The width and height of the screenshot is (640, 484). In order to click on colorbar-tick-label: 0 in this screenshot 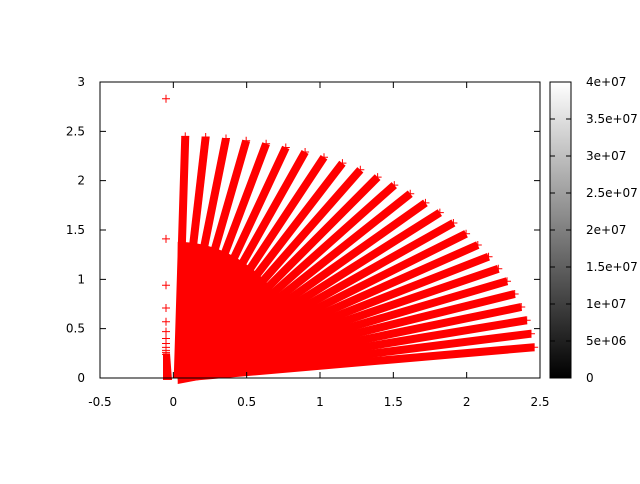, I will do `click(590, 378)`.